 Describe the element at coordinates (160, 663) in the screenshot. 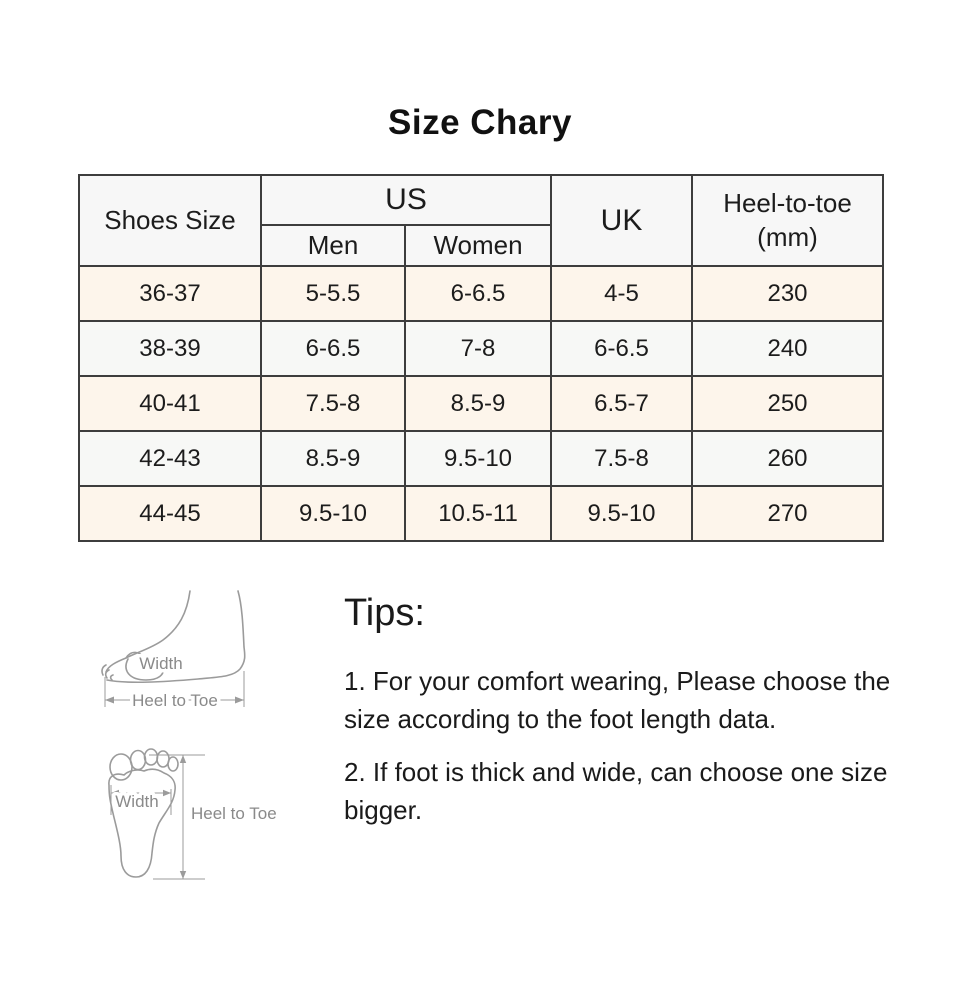

I see `side-width-label: Width` at that location.